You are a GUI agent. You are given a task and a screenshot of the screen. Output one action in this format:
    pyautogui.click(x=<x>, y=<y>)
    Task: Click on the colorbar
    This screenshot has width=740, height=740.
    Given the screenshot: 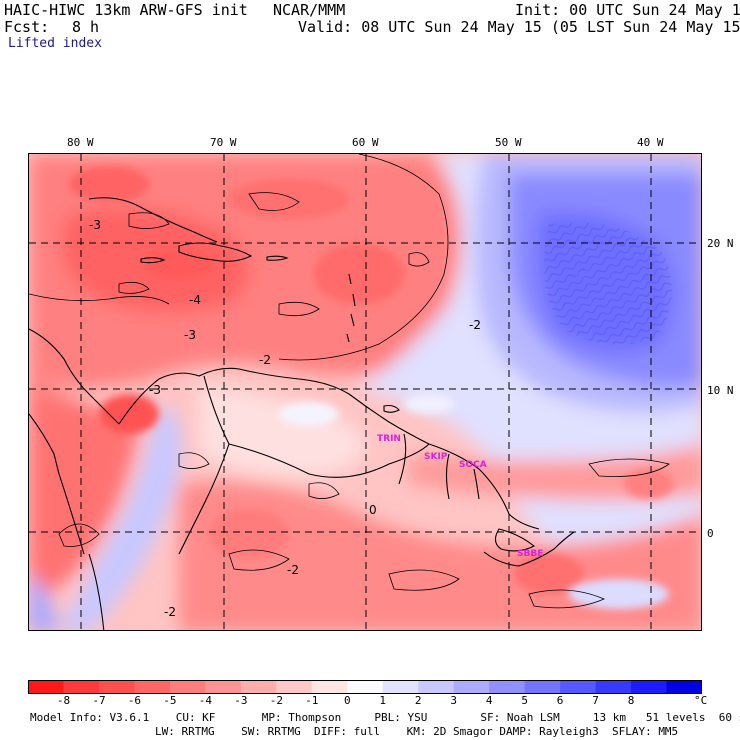 What is the action you would take?
    pyautogui.click(x=365, y=687)
    